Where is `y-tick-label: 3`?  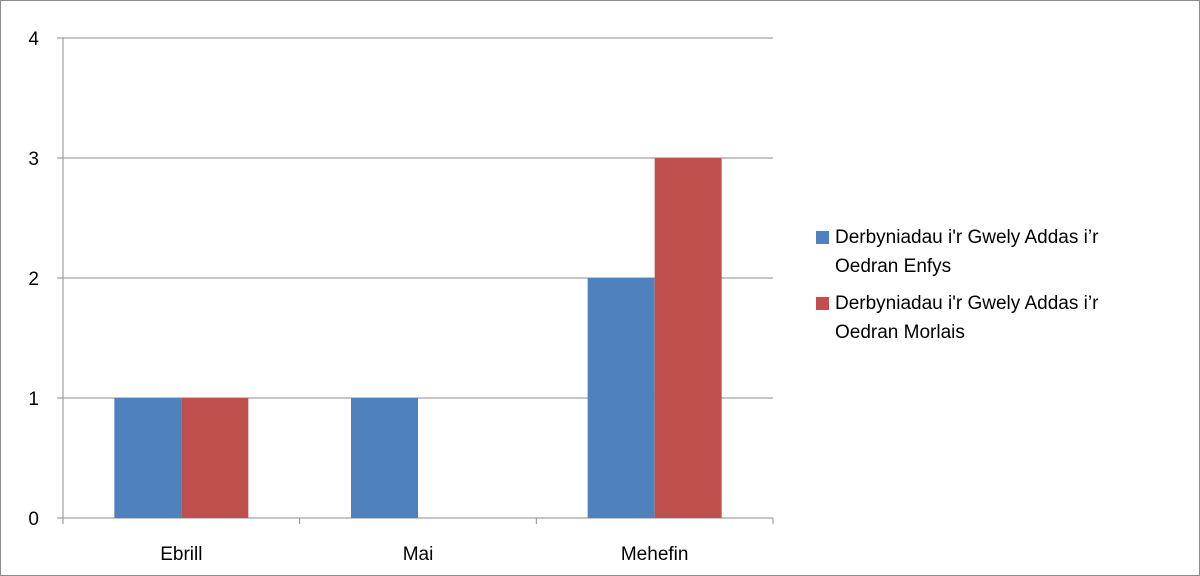
y-tick-label: 3 is located at coordinates (33, 159).